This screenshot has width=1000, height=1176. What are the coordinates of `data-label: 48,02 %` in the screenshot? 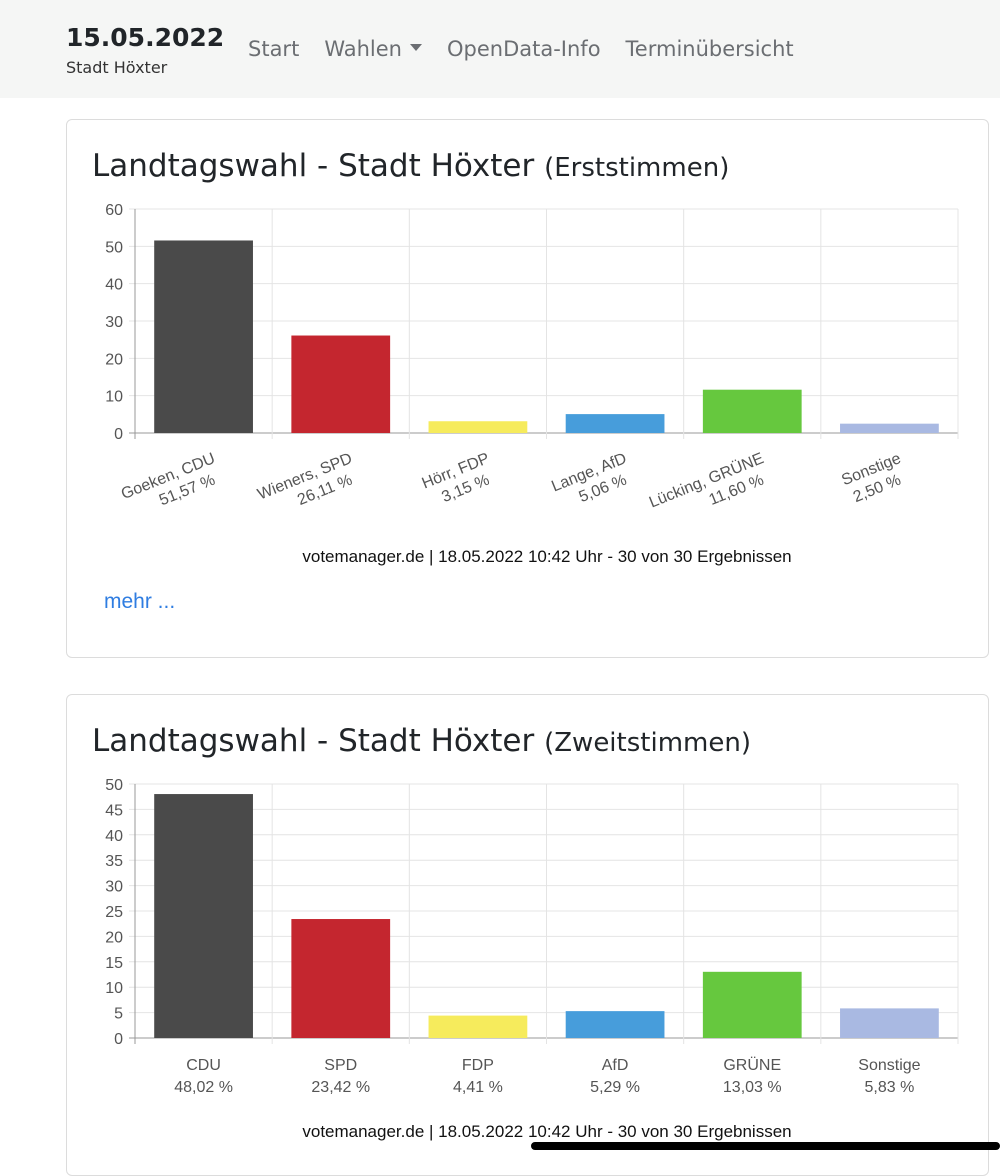 It's located at (203, 1087).